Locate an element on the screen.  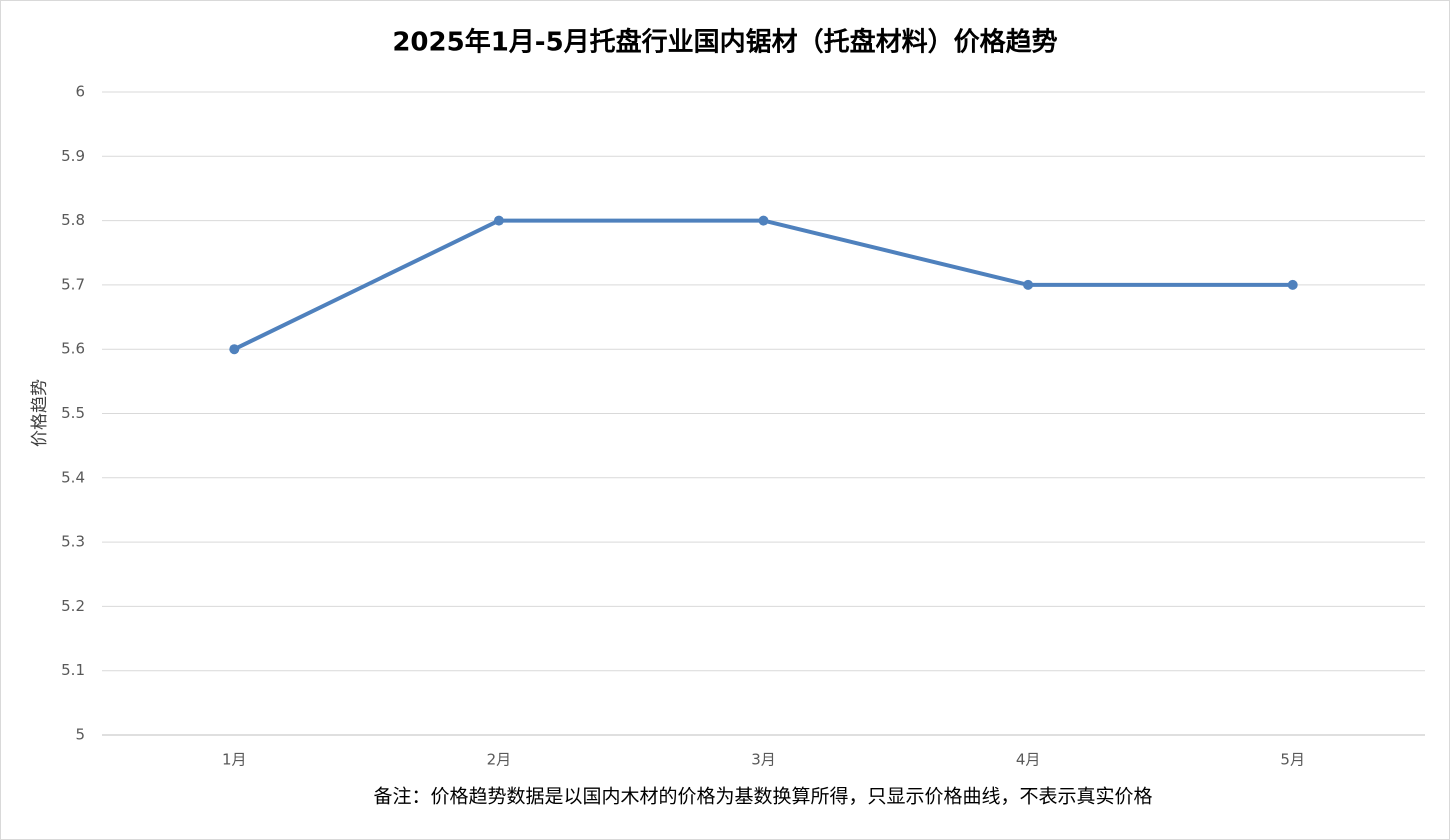
y-axis-label: 价格趋势 is located at coordinates (40, 413).